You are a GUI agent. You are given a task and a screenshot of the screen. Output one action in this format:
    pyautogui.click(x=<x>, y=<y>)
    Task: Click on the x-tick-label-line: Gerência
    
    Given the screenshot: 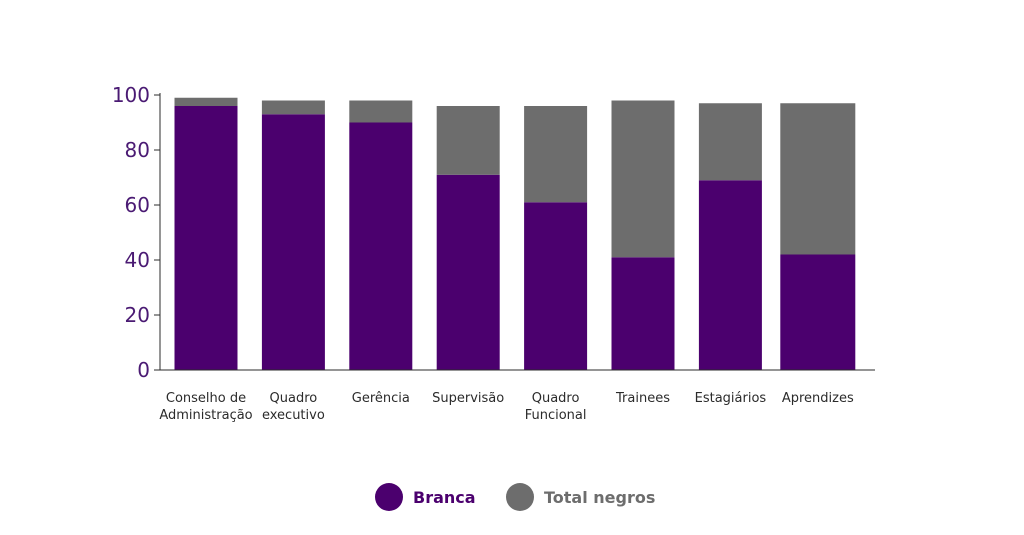 What is the action you would take?
    pyautogui.click(x=381, y=398)
    